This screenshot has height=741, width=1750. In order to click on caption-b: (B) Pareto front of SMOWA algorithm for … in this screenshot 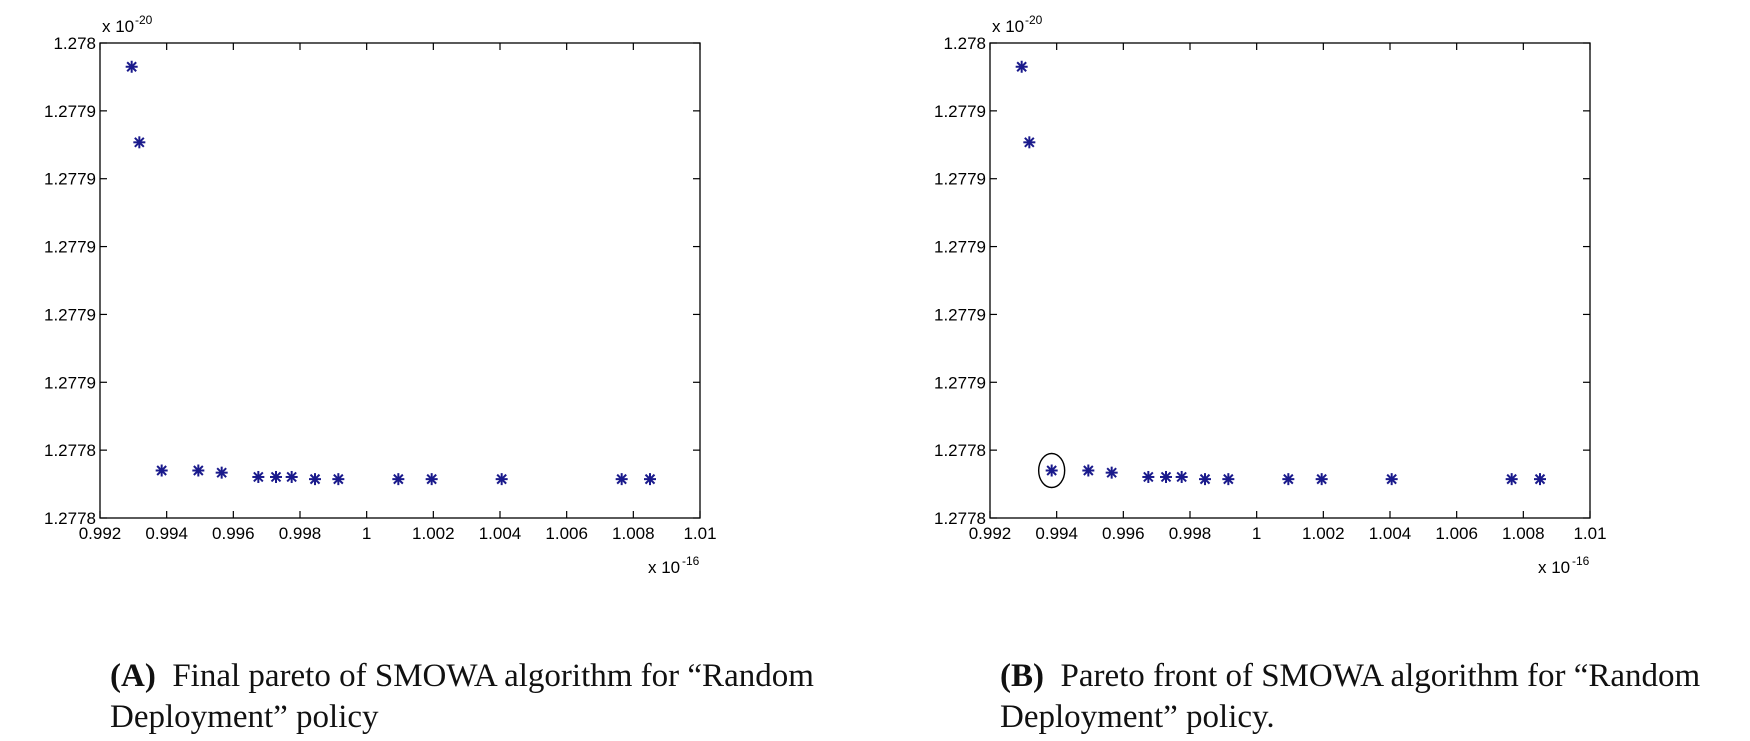, I will do `click(1375, 697)`.